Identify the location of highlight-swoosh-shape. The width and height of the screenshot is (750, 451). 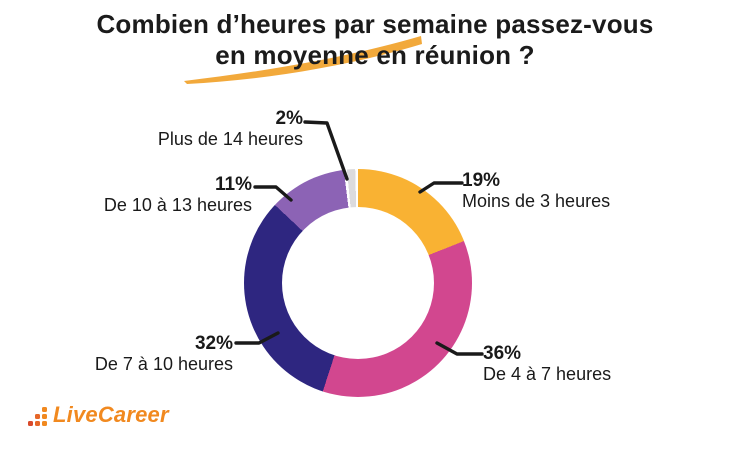
(303, 60).